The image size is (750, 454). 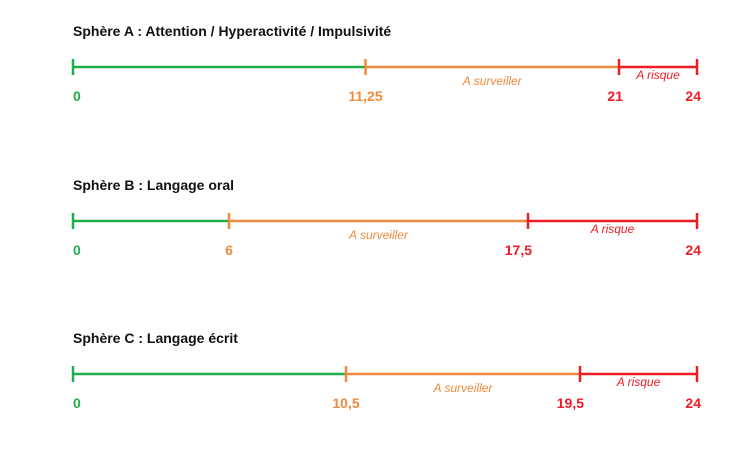 I want to click on sphere-a-zone-label-2: A surveiller, so click(x=492, y=81).